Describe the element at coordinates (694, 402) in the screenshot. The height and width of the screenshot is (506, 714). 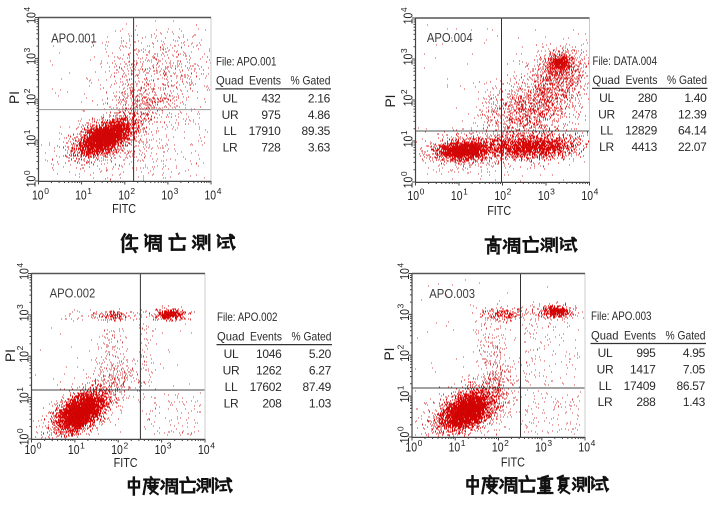
I see `svg-text: 1.43` at that location.